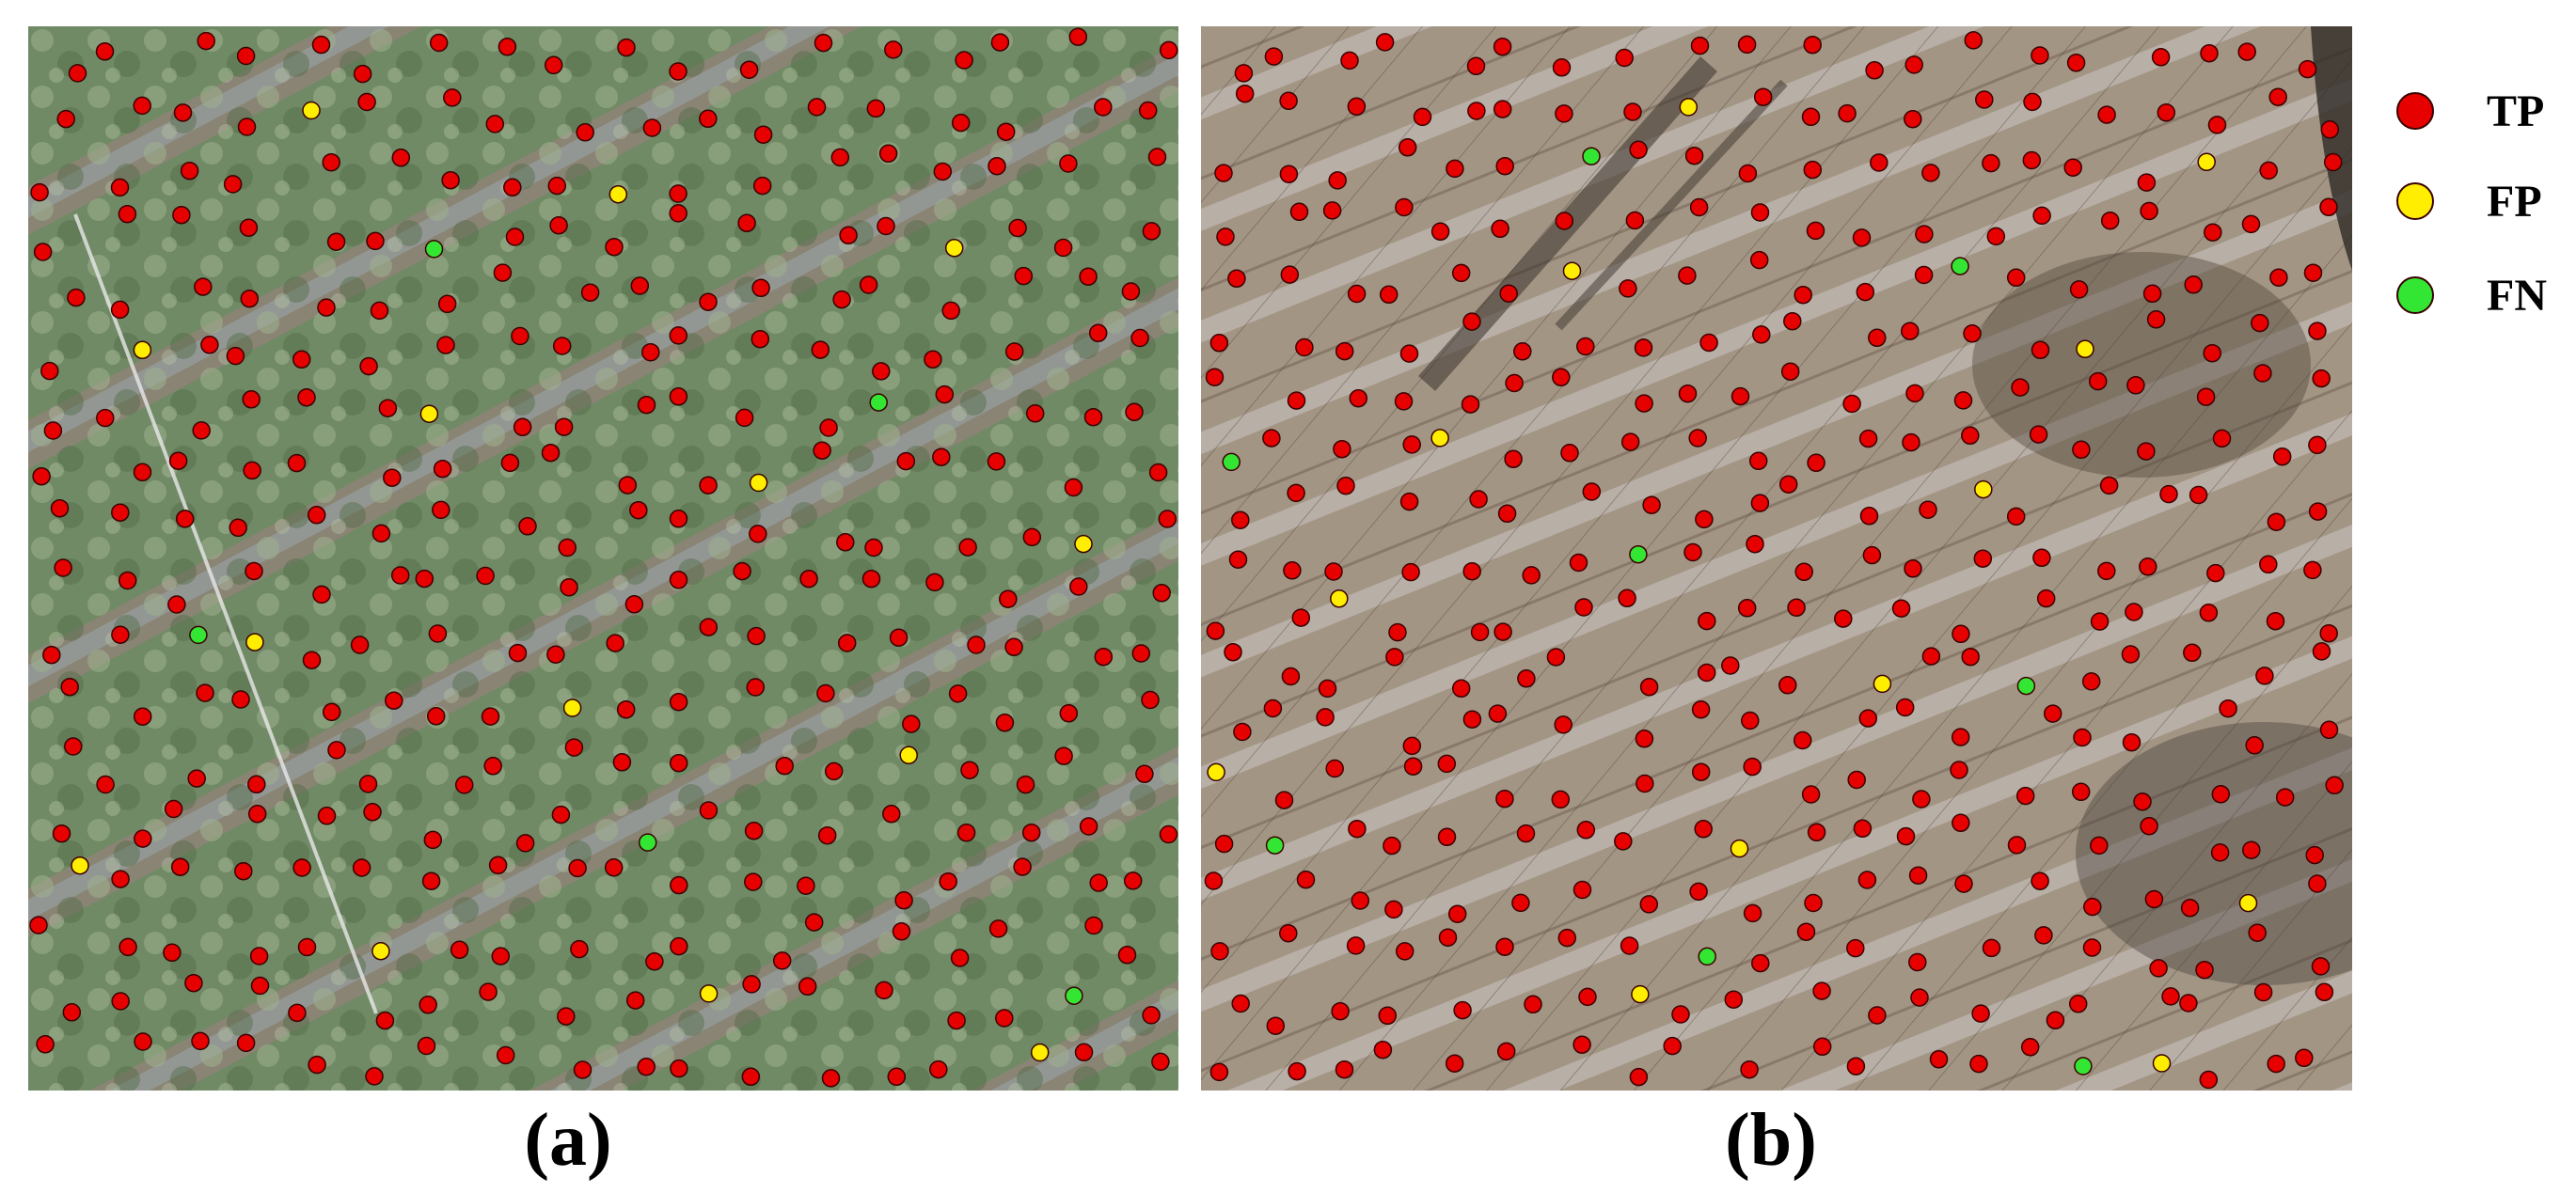  What do you see at coordinates (2415, 201) in the screenshot?
I see `legend-swatch-fp` at bounding box center [2415, 201].